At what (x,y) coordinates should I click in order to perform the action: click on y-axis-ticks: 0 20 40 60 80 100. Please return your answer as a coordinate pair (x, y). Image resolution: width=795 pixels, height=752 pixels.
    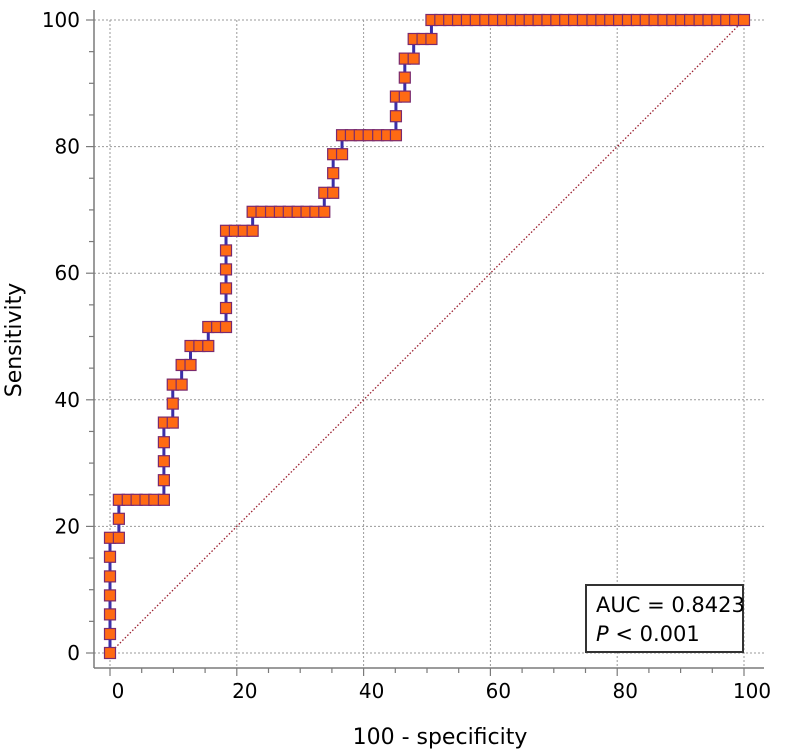
    Looking at the image, I should click on (61, 336).